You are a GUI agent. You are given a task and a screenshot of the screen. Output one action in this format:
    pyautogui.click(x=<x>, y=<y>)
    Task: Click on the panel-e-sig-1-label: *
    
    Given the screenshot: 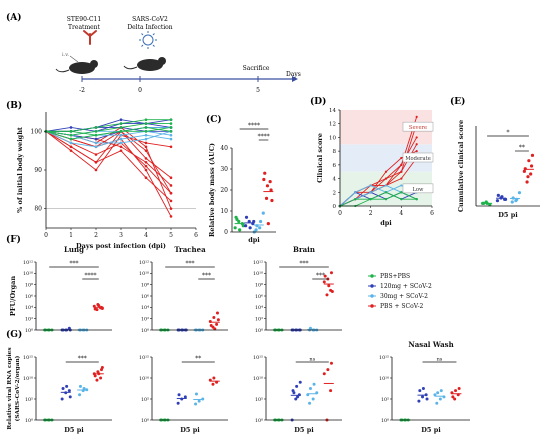 What is the action you would take?
    pyautogui.click(x=508, y=133)
    